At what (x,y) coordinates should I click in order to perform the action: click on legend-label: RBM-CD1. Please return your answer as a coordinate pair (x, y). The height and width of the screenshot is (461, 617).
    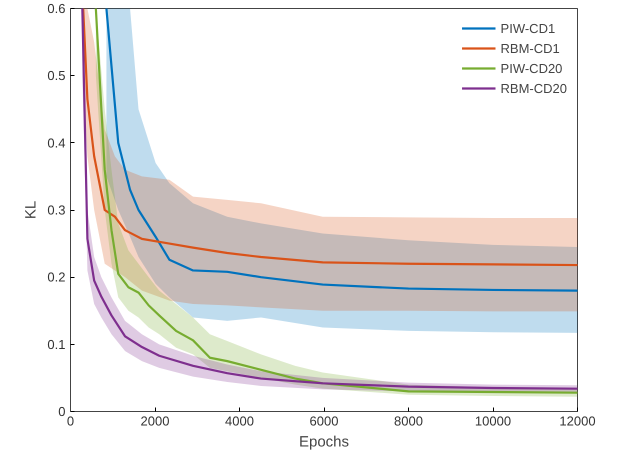
    Looking at the image, I should click on (530, 48).